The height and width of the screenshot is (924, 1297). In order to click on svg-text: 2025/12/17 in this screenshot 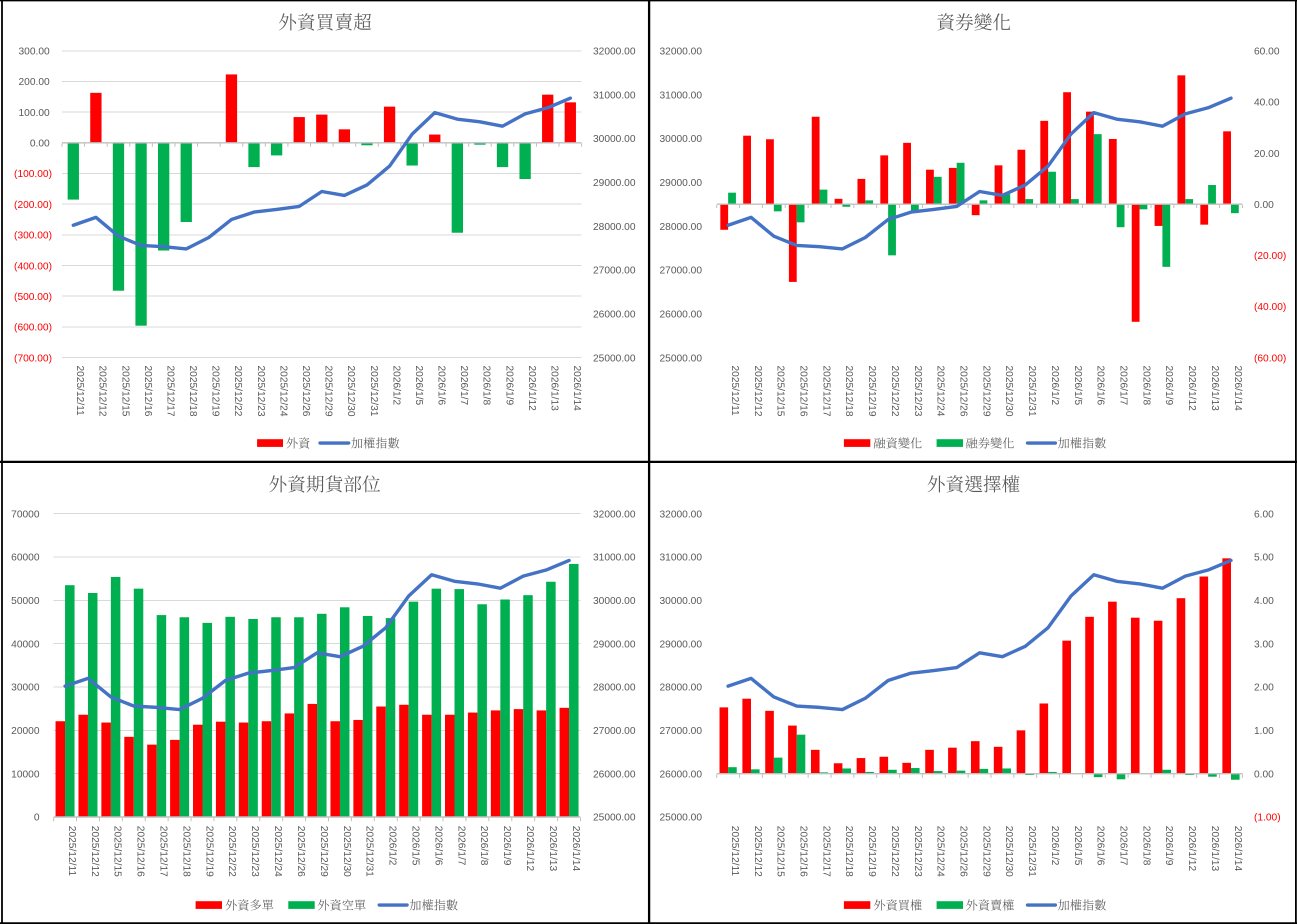, I will do `click(169, 391)`.